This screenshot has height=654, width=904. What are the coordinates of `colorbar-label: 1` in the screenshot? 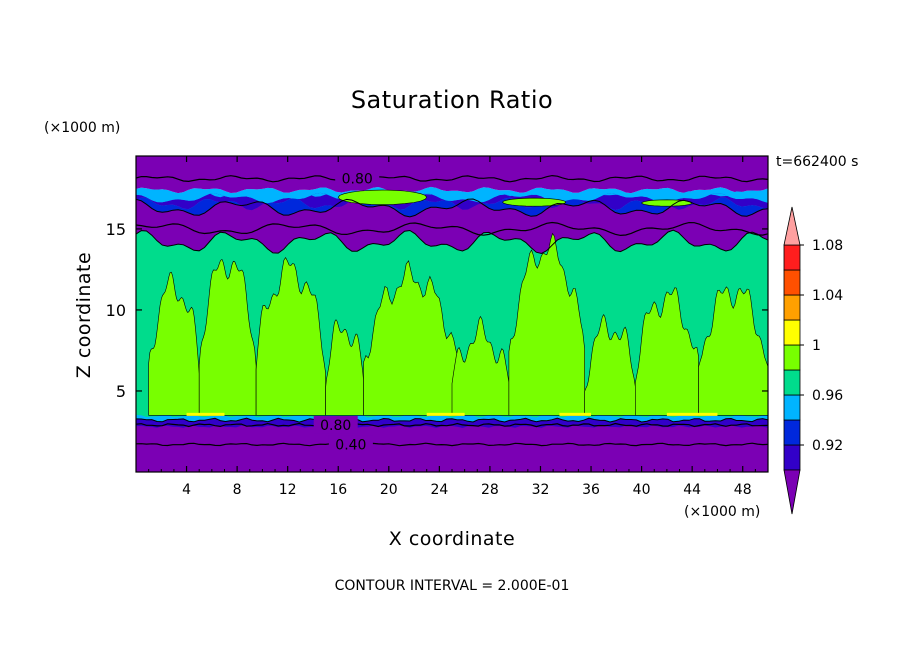 It's located at (816, 346).